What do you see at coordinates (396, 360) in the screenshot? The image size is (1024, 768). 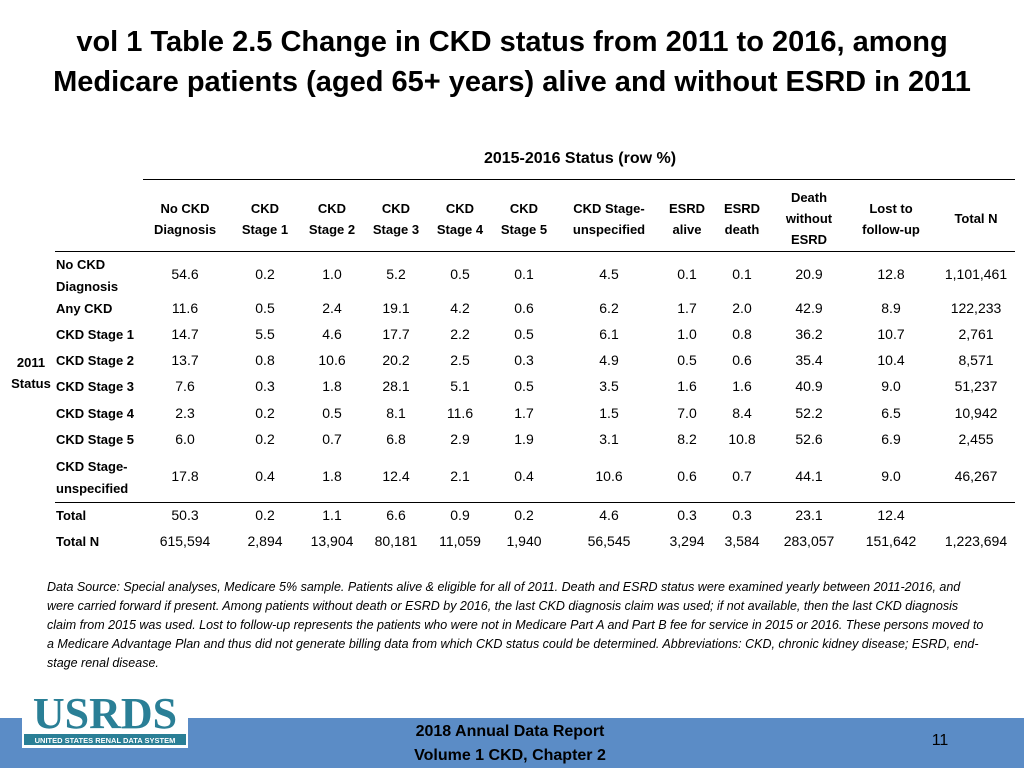 I see `table-cell: 20.2` at bounding box center [396, 360].